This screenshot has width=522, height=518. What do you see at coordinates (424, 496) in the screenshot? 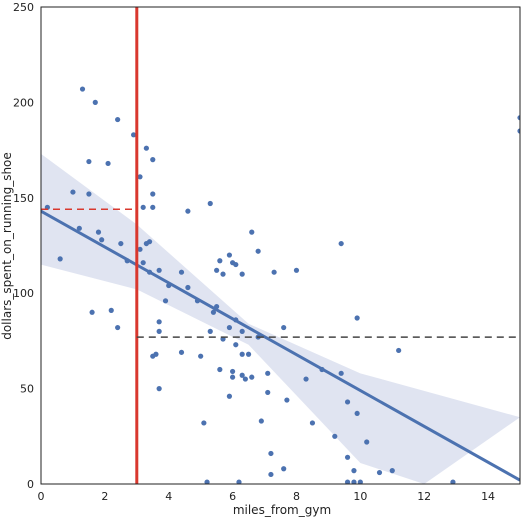
I see `x-tick-label: 12` at bounding box center [424, 496].